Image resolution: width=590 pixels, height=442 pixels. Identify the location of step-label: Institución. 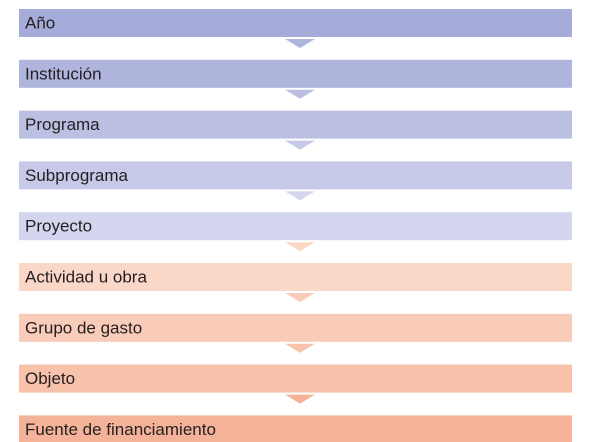
(63, 73).